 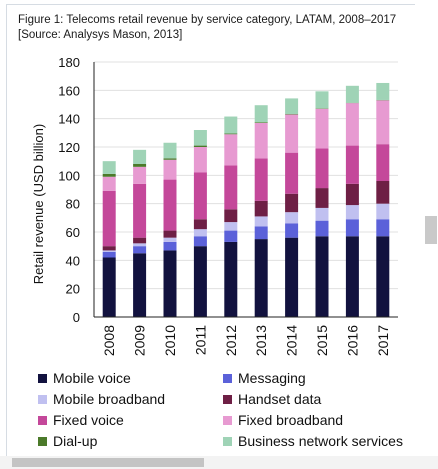 What do you see at coordinates (69, 119) in the screenshot?
I see `y-tick-label: 140` at bounding box center [69, 119].